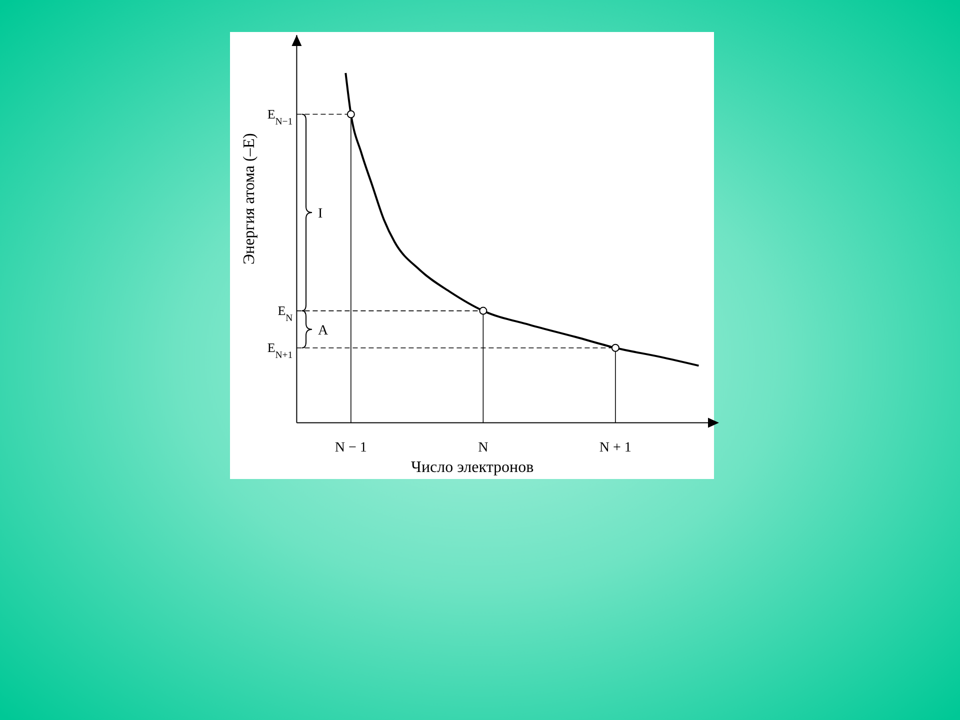 This screenshot has height=720, width=960. Describe the element at coordinates (323, 330) in the screenshot. I see `annotation: A` at that location.